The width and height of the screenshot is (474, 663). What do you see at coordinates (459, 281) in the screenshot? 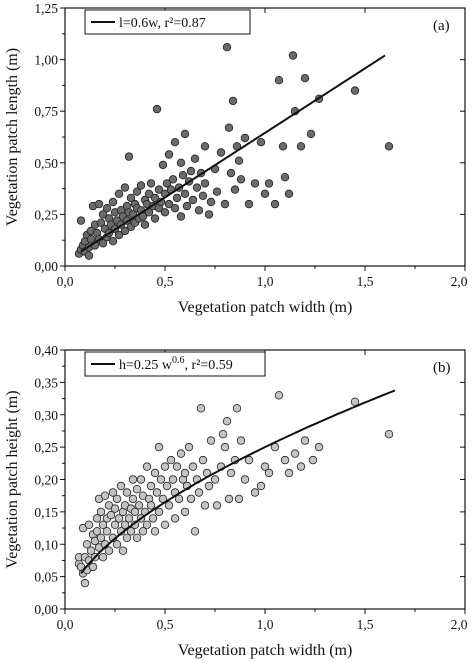
I see `x-tick-label: 2,0` at bounding box center [459, 281].